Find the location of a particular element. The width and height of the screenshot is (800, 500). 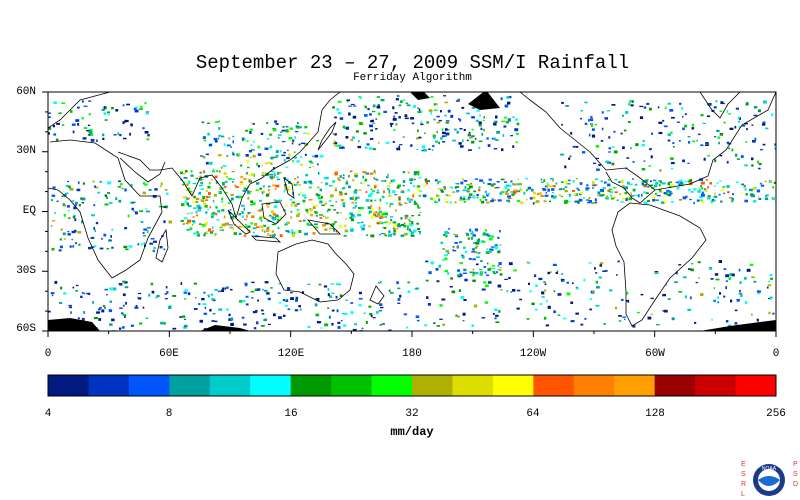

lon-label-60e: 60E is located at coordinates (169, 354).